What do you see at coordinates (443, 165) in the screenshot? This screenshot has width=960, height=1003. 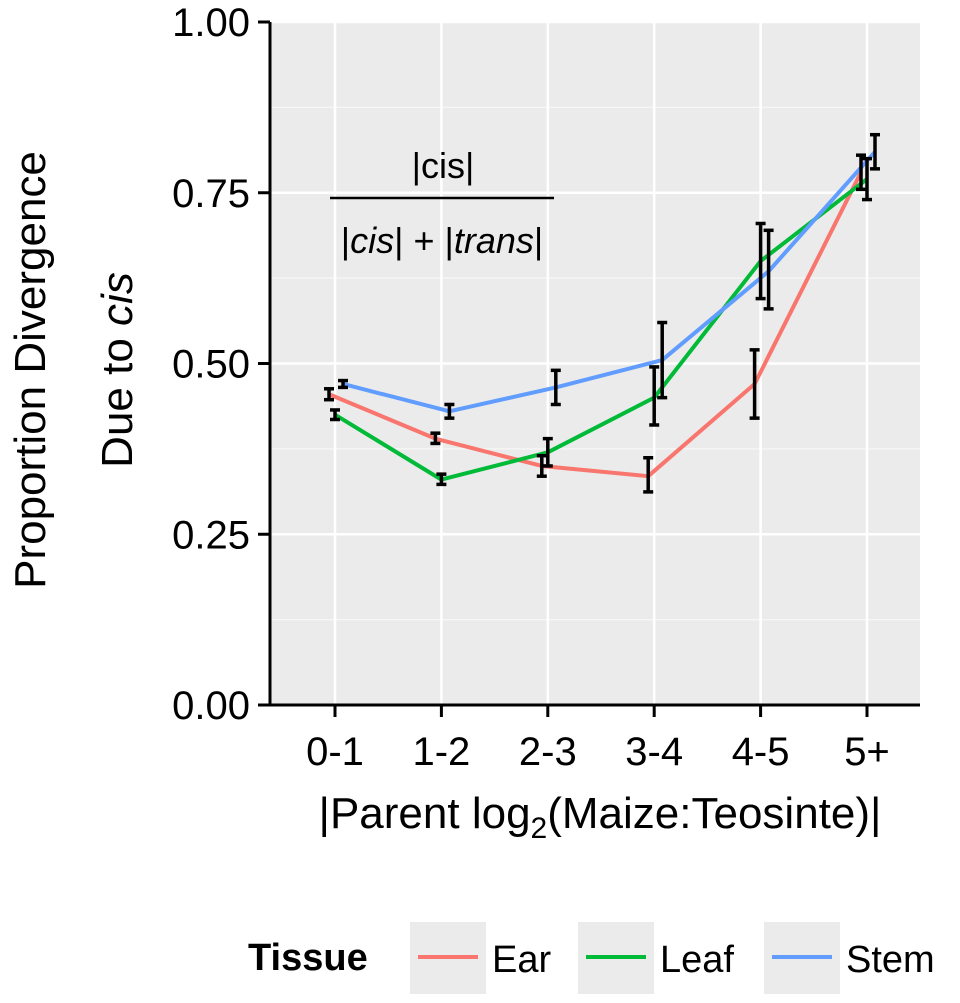 I see `annotation-numerator: |cis|` at bounding box center [443, 165].